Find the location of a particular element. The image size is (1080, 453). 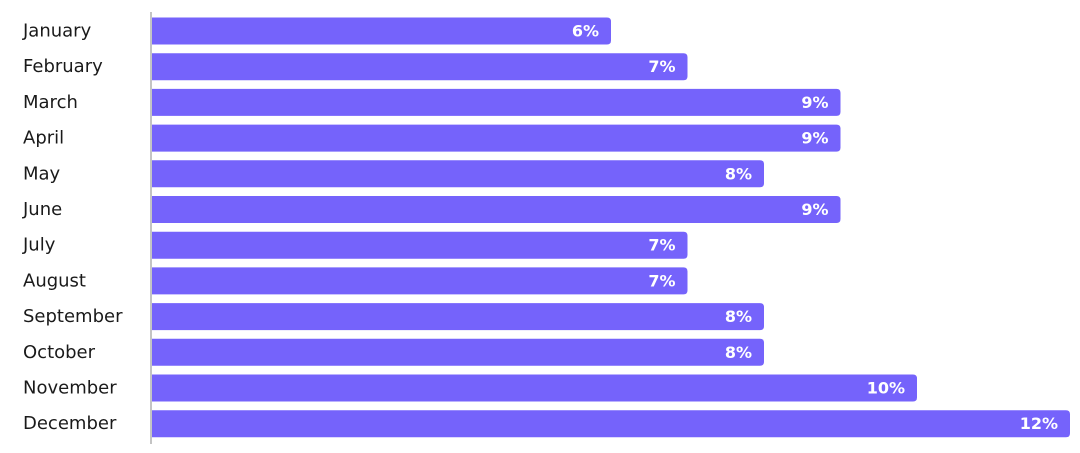

value-label-september: 8% is located at coordinates (738, 316).